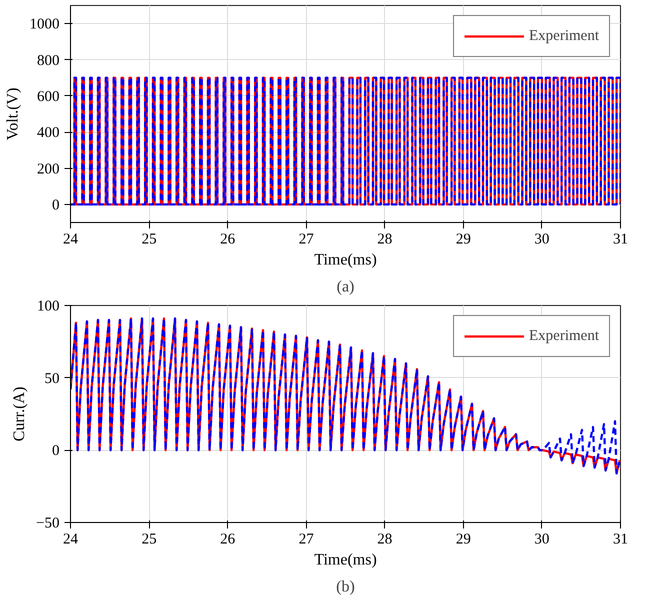  Describe the element at coordinates (48, 524) in the screenshot. I see `y-tick-label: −50` at that location.